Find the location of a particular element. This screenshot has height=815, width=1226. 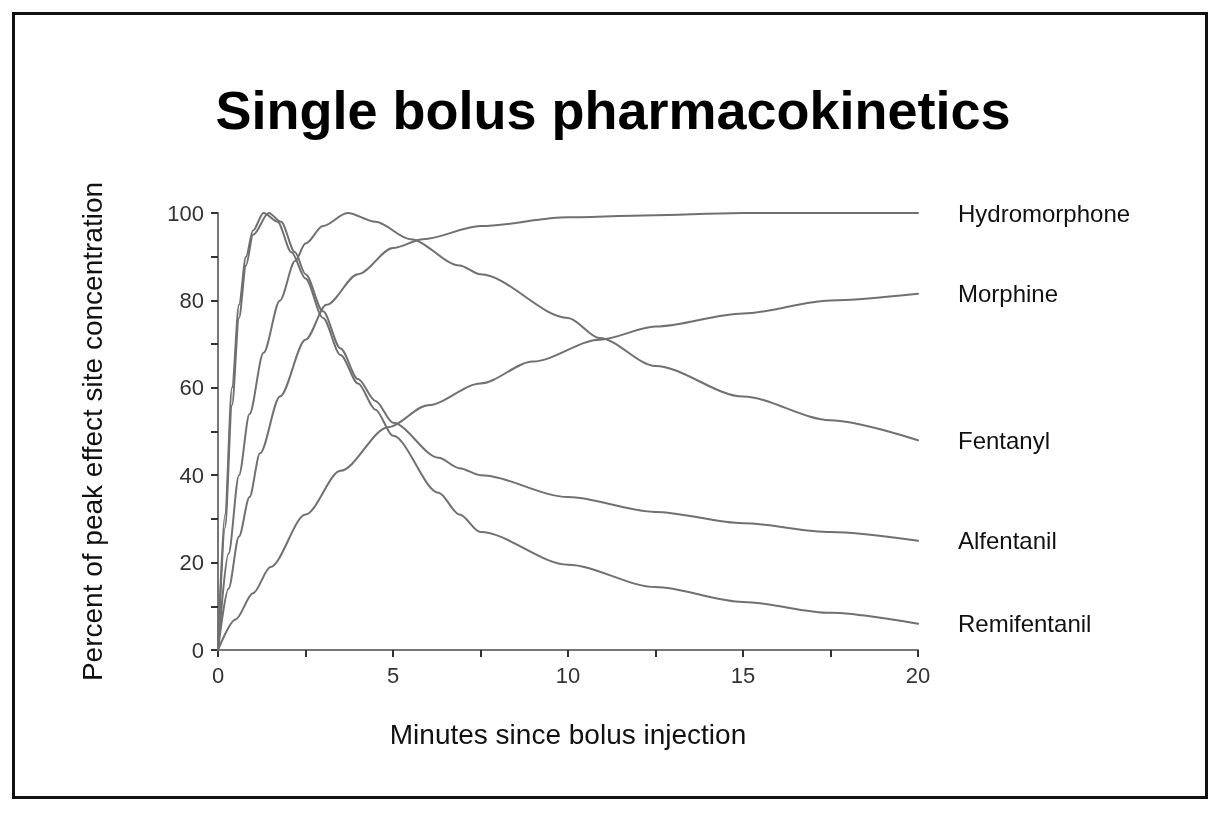

x-axis-title: Minutes since bolus injection is located at coordinates (568, 734).